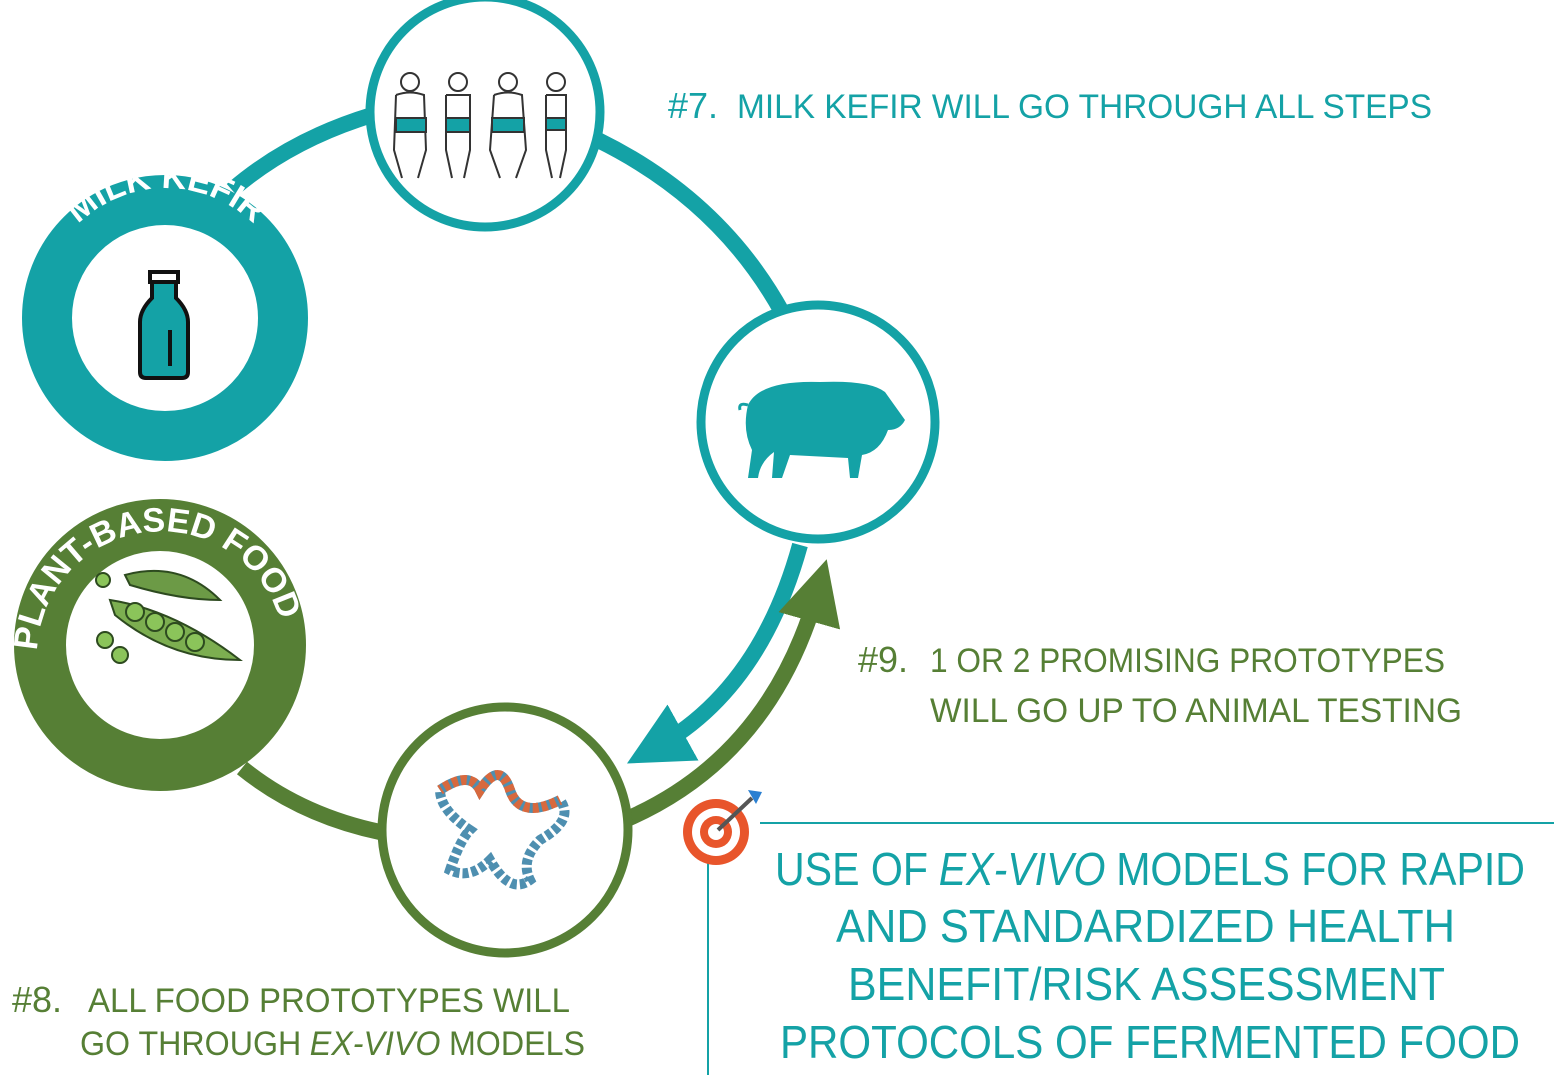  Describe the element at coordinates (1320, 869) in the screenshot. I see `text-segment: MODELS FOR RAPID` at that location.